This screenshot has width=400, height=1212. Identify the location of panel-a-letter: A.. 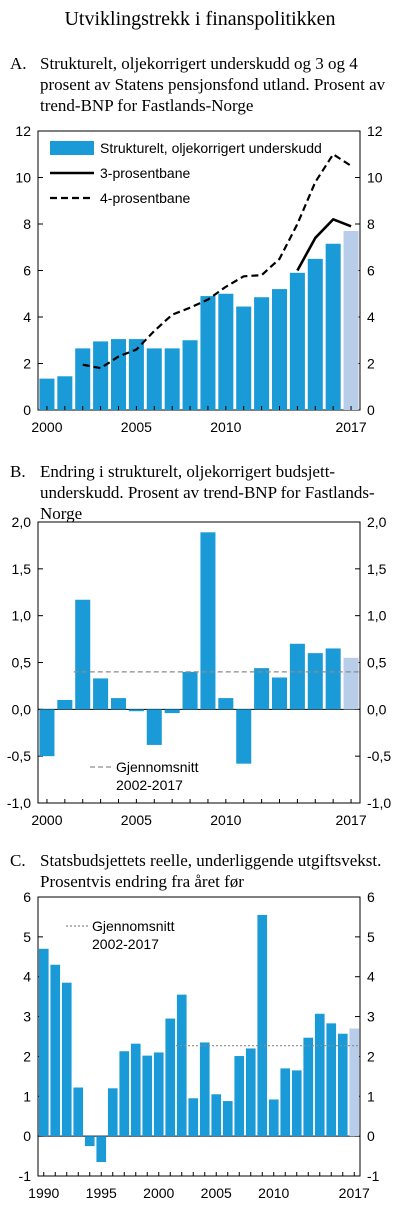
(18, 63).